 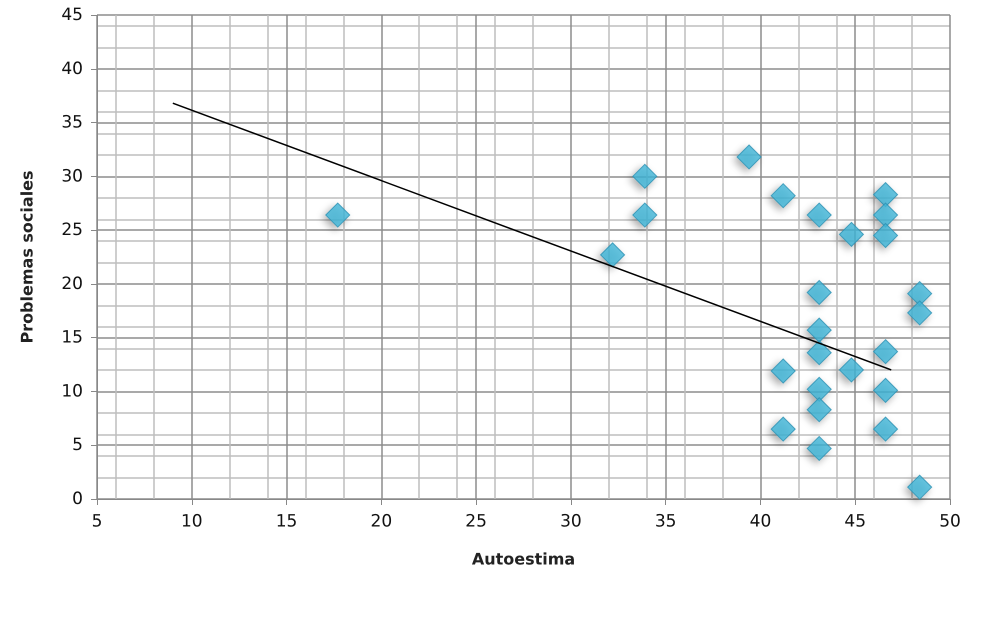 I want to click on x-tick-label: 45, so click(x=855, y=522).